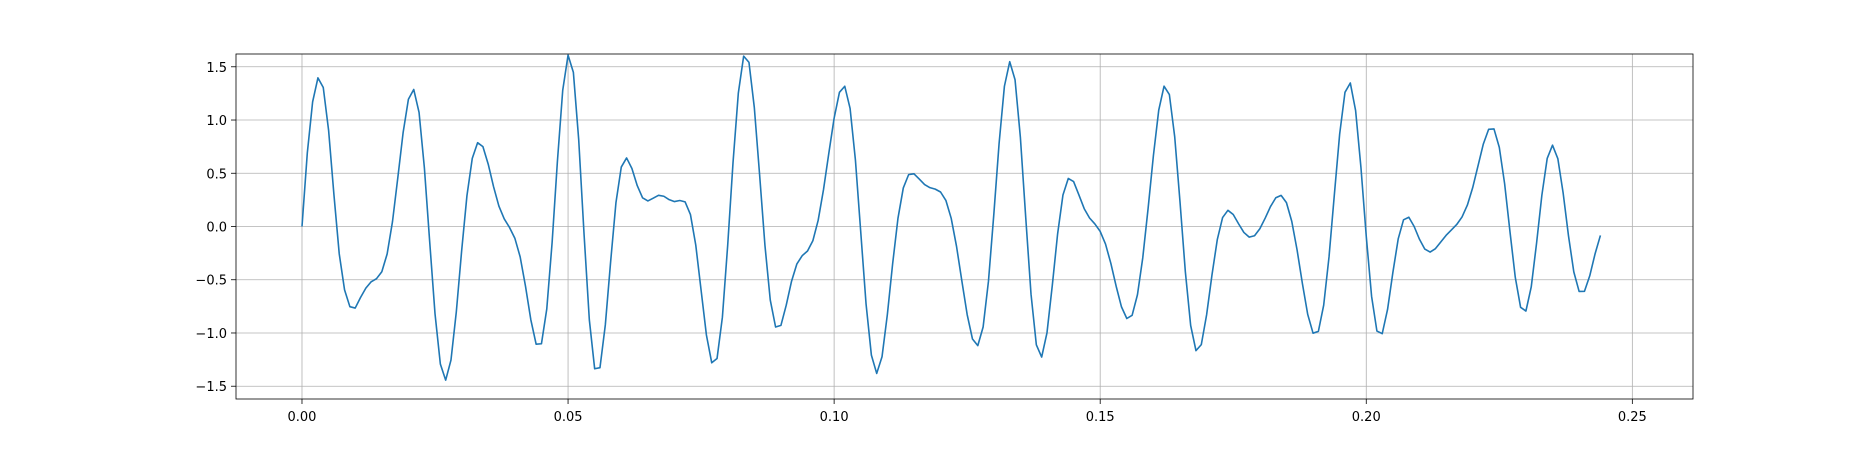  Describe the element at coordinates (216, 121) in the screenshot. I see `y-tick-label: 1.0` at that location.